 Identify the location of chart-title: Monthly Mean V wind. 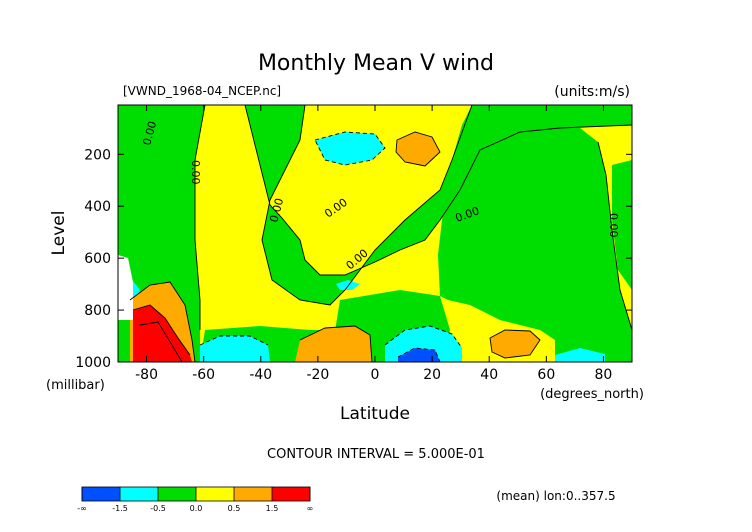
(376, 63).